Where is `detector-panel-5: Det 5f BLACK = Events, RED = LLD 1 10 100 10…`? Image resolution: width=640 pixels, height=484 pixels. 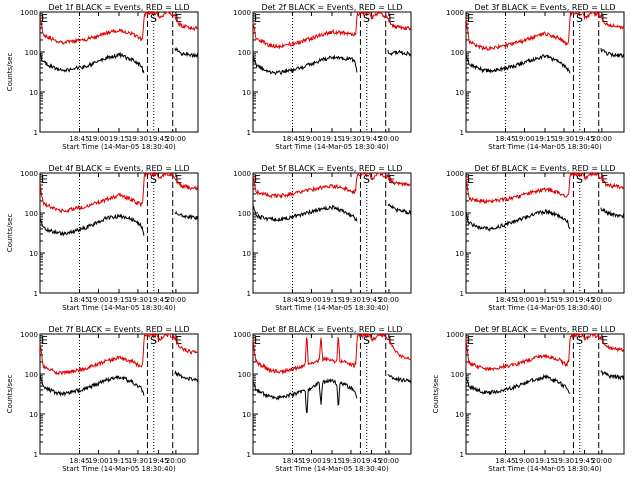
detector-panel-5: Det 5f BLACK = Events, RED = LLD 1 10 100 10… is located at coordinates (322, 238).